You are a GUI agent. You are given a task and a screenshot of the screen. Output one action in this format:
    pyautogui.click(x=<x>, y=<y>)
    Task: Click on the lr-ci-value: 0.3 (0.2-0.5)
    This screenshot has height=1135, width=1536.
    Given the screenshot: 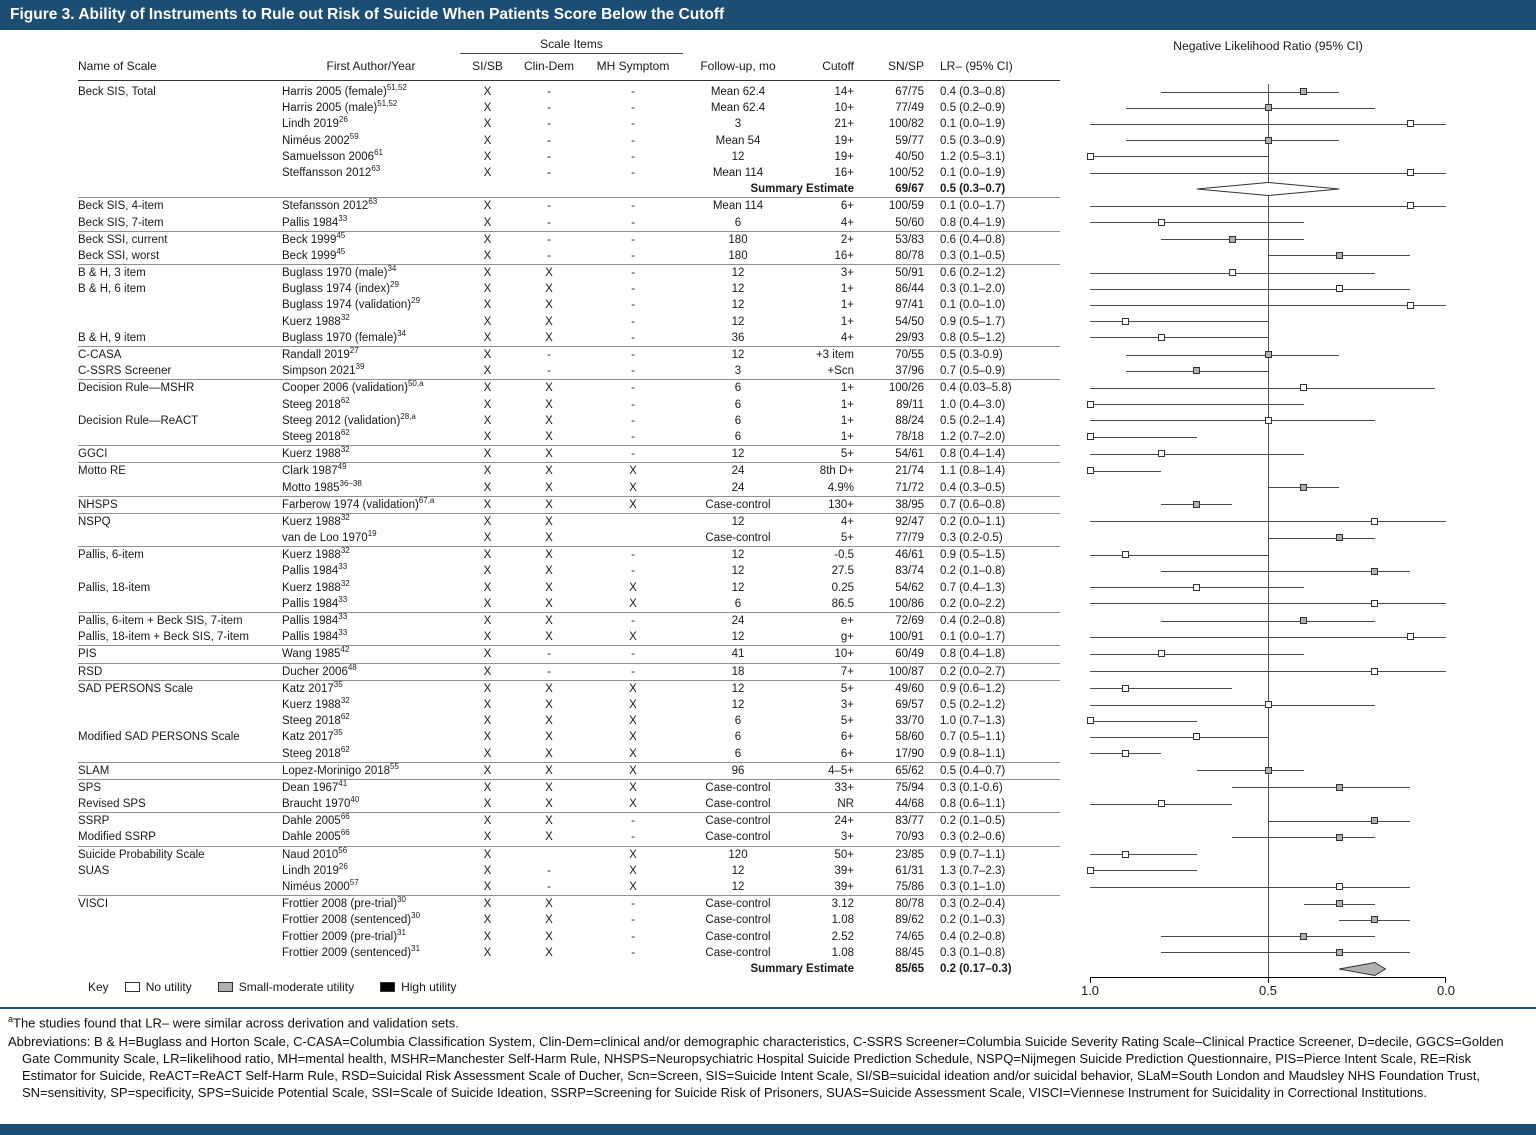 What is the action you would take?
    pyautogui.click(x=971, y=538)
    